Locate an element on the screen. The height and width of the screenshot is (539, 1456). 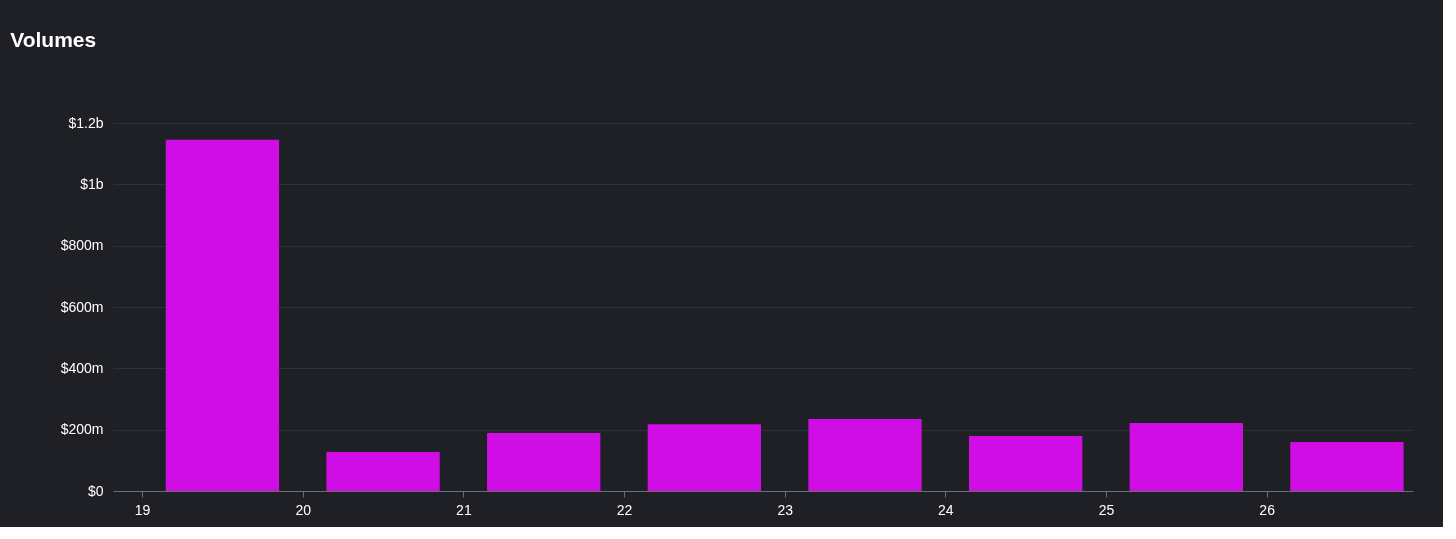
y-tick-label: $400m is located at coordinates (82, 367).